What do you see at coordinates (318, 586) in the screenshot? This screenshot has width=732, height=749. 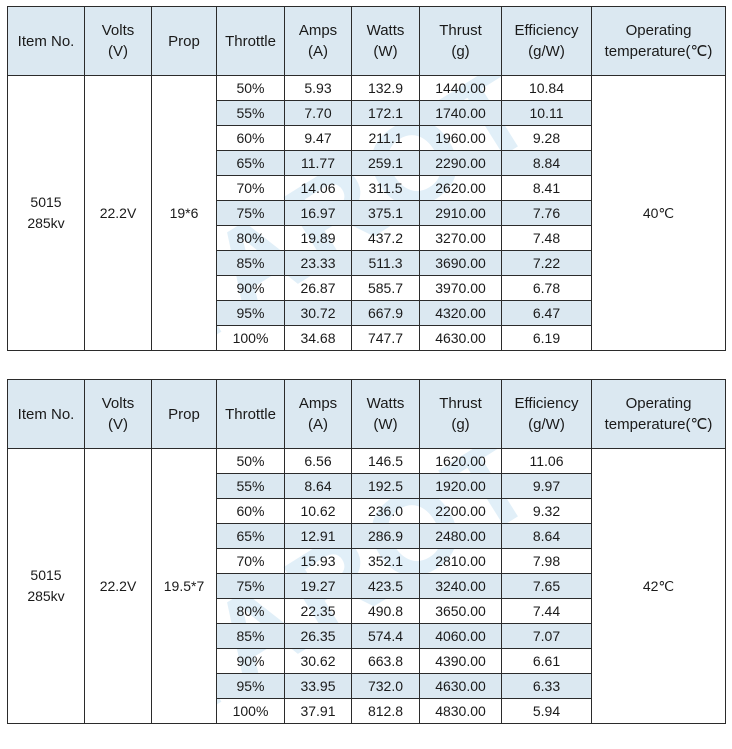 I see `amps-cell: 19.27` at bounding box center [318, 586].